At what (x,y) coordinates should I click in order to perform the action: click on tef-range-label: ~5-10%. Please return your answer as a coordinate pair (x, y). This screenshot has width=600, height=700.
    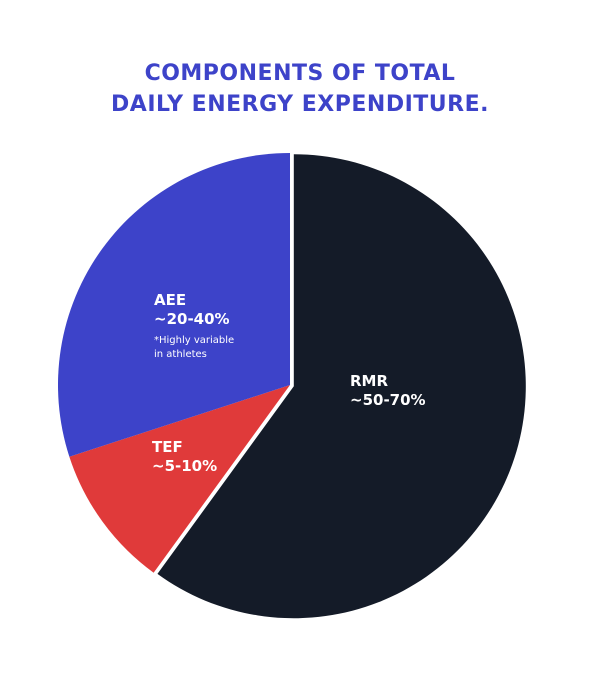
    Looking at the image, I should click on (184, 466).